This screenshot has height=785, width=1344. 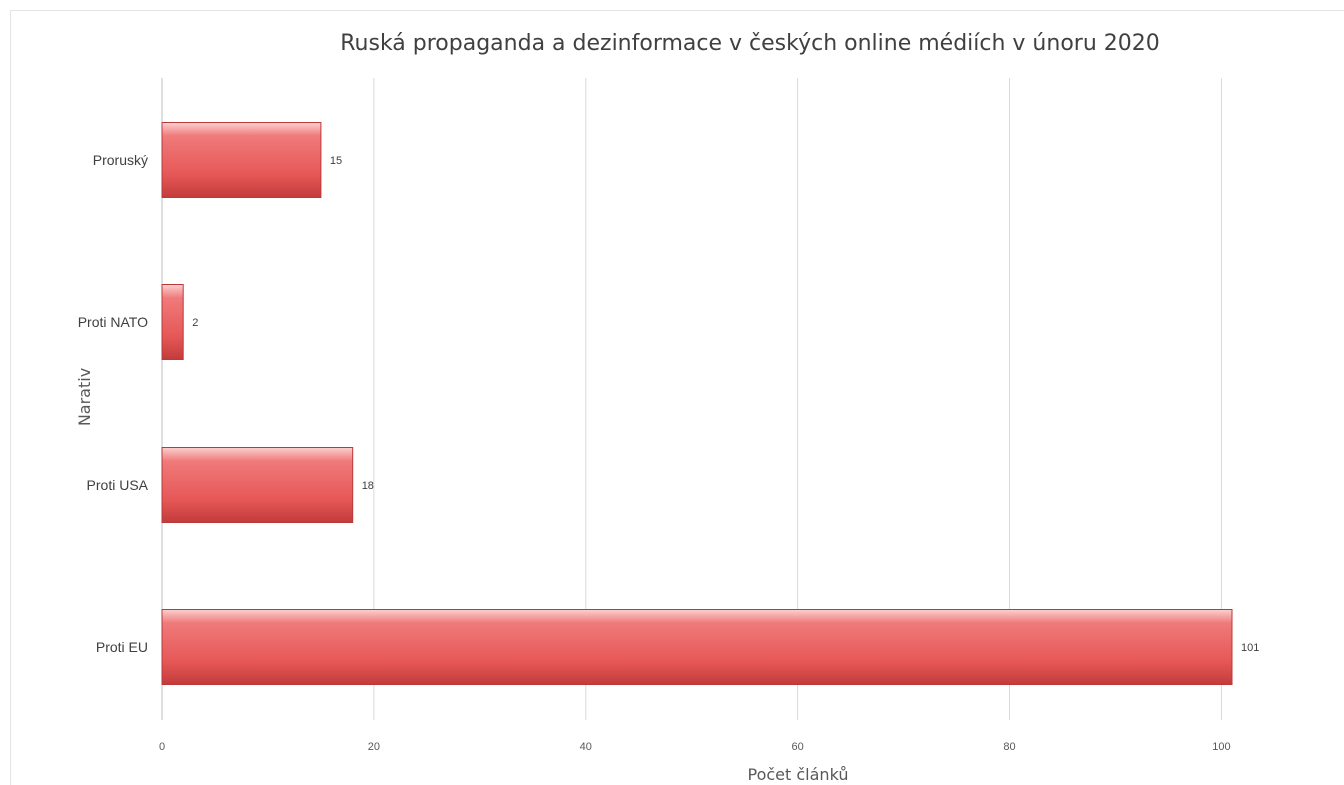 What do you see at coordinates (162, 747) in the screenshot?
I see `x-tick-label: 0` at bounding box center [162, 747].